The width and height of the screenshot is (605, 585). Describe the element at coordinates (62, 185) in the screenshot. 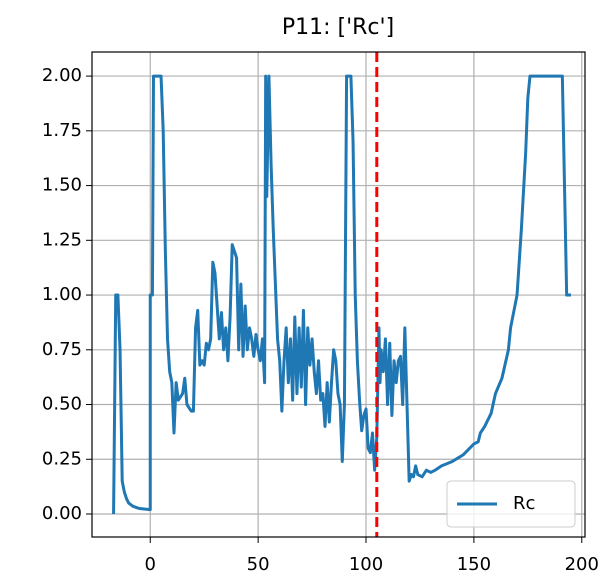

I see `y-tick-label: 1.50` at that location.